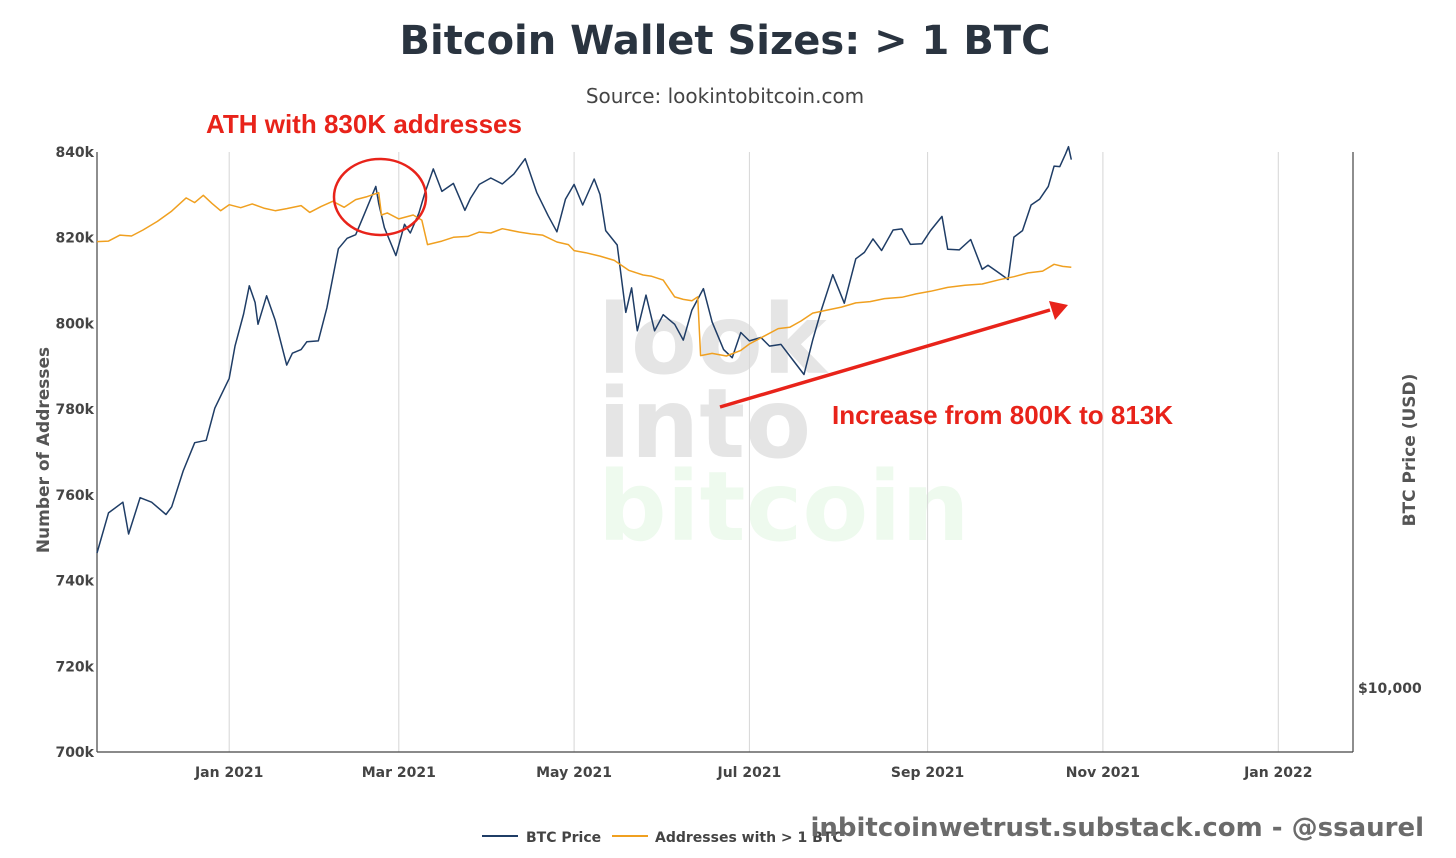  What do you see at coordinates (584, 274) in the screenshot?
I see `series-line-addresses` at bounding box center [584, 274].